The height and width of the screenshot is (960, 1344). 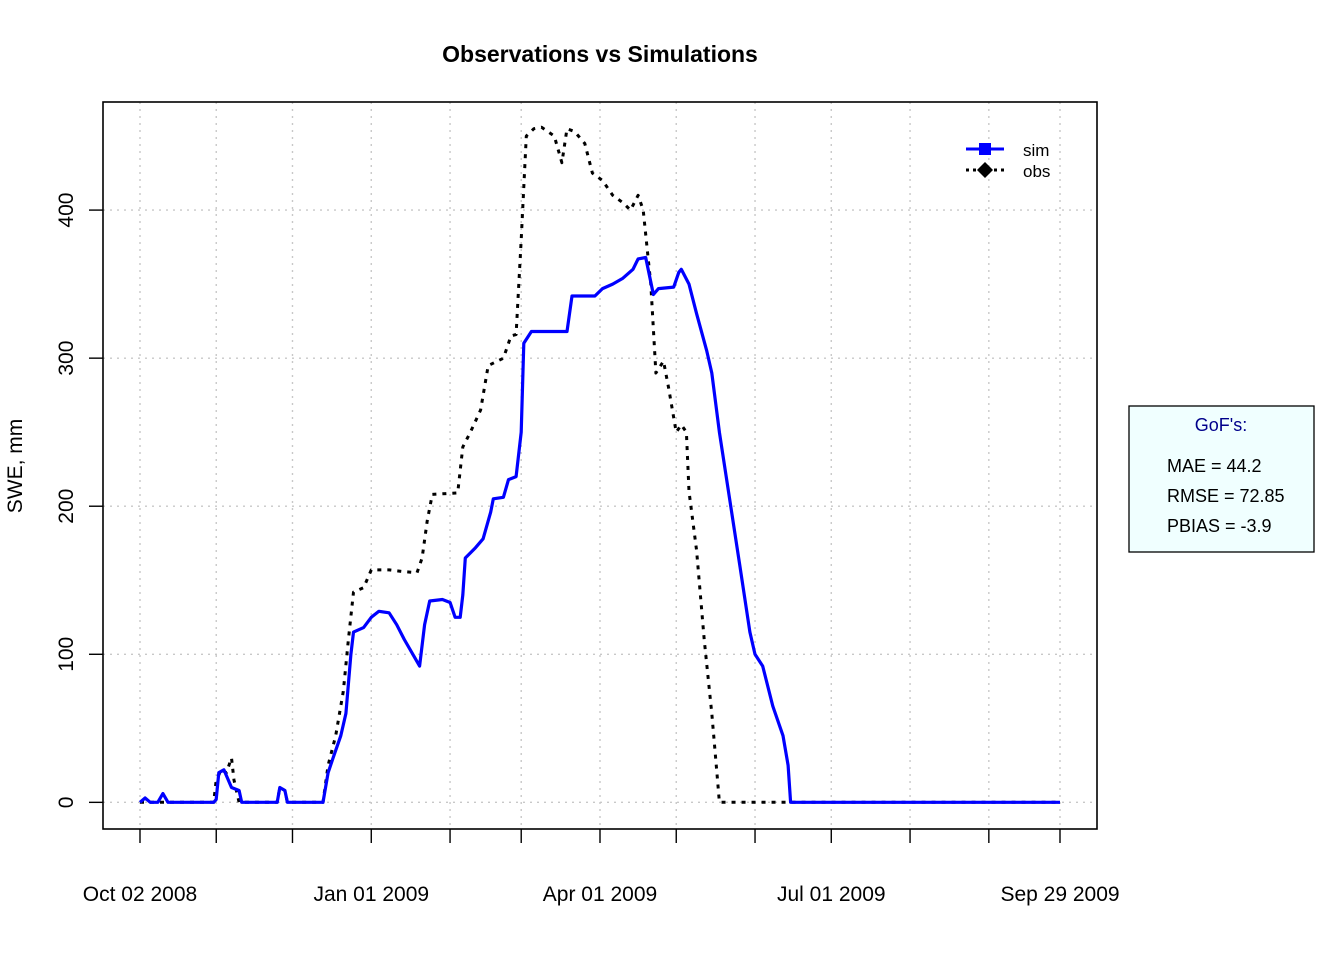 I want to click on x-tick-label: Sep 29 2009, so click(x=1059, y=894).